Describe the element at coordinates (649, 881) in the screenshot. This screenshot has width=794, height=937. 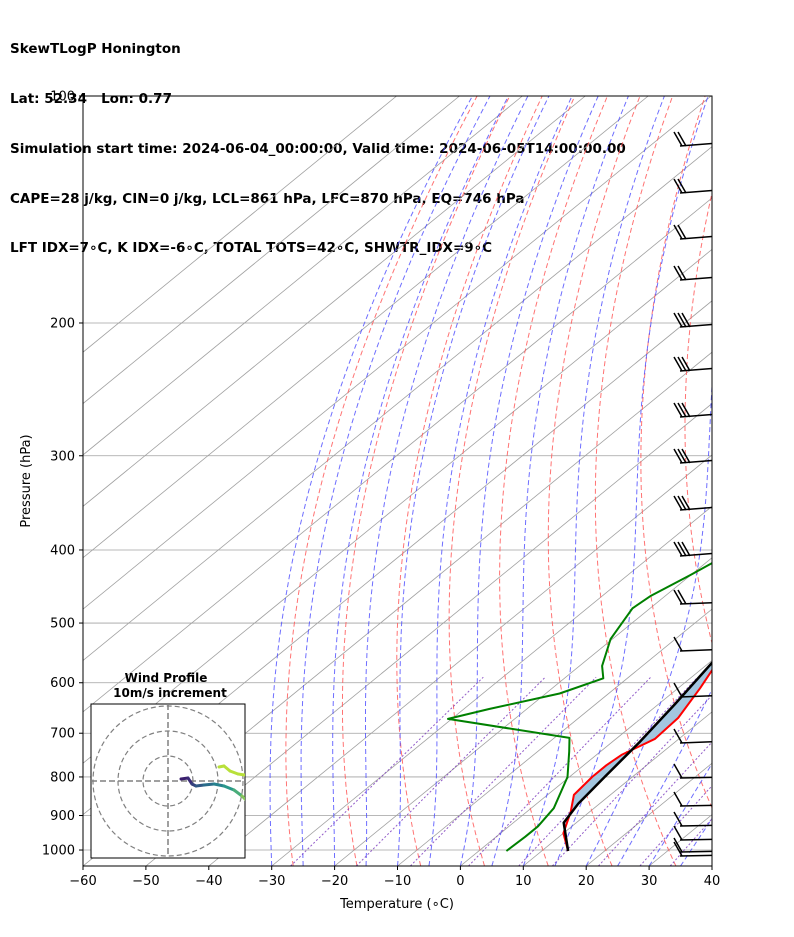
I see `x-tick-label: 30` at that location.